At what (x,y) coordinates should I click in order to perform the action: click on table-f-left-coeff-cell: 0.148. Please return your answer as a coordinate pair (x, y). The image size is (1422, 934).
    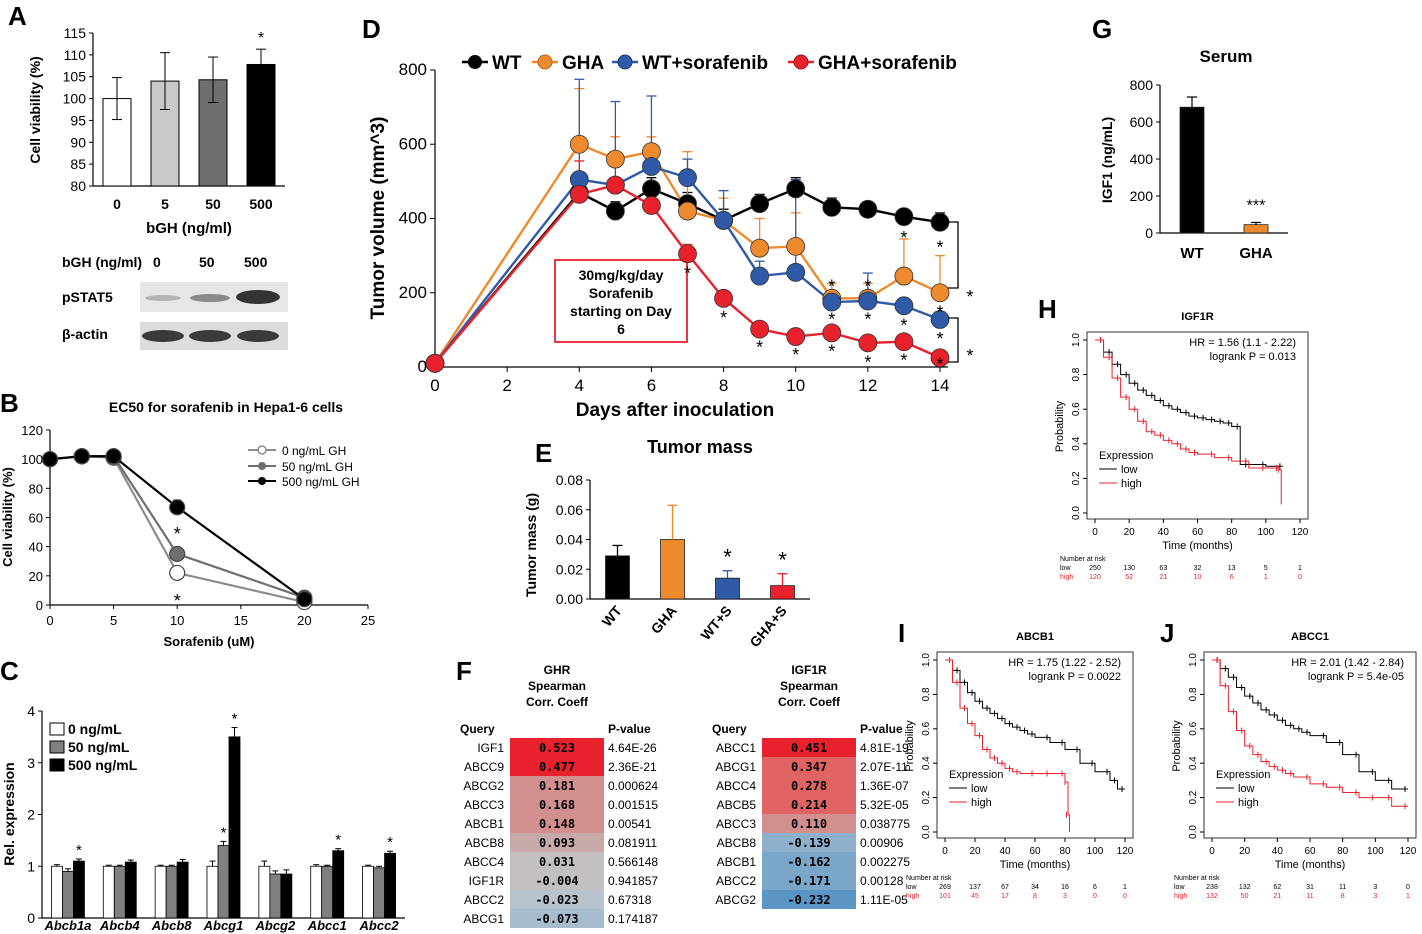
    Looking at the image, I should click on (557, 824).